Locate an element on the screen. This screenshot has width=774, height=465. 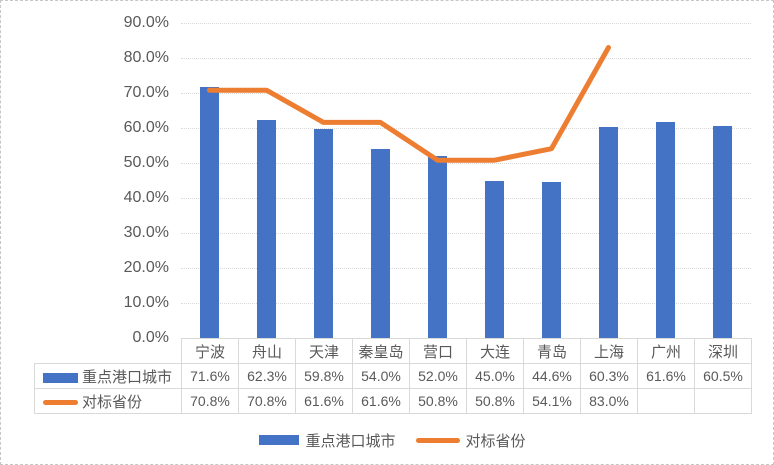
row-header-重点港口城市: 重点港口城市 is located at coordinates (108, 376).